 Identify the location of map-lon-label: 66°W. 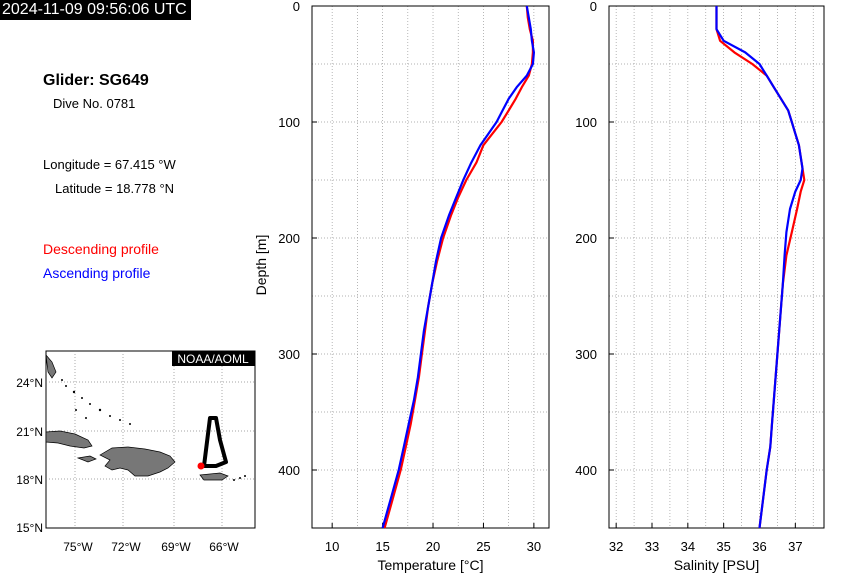
(224, 547).